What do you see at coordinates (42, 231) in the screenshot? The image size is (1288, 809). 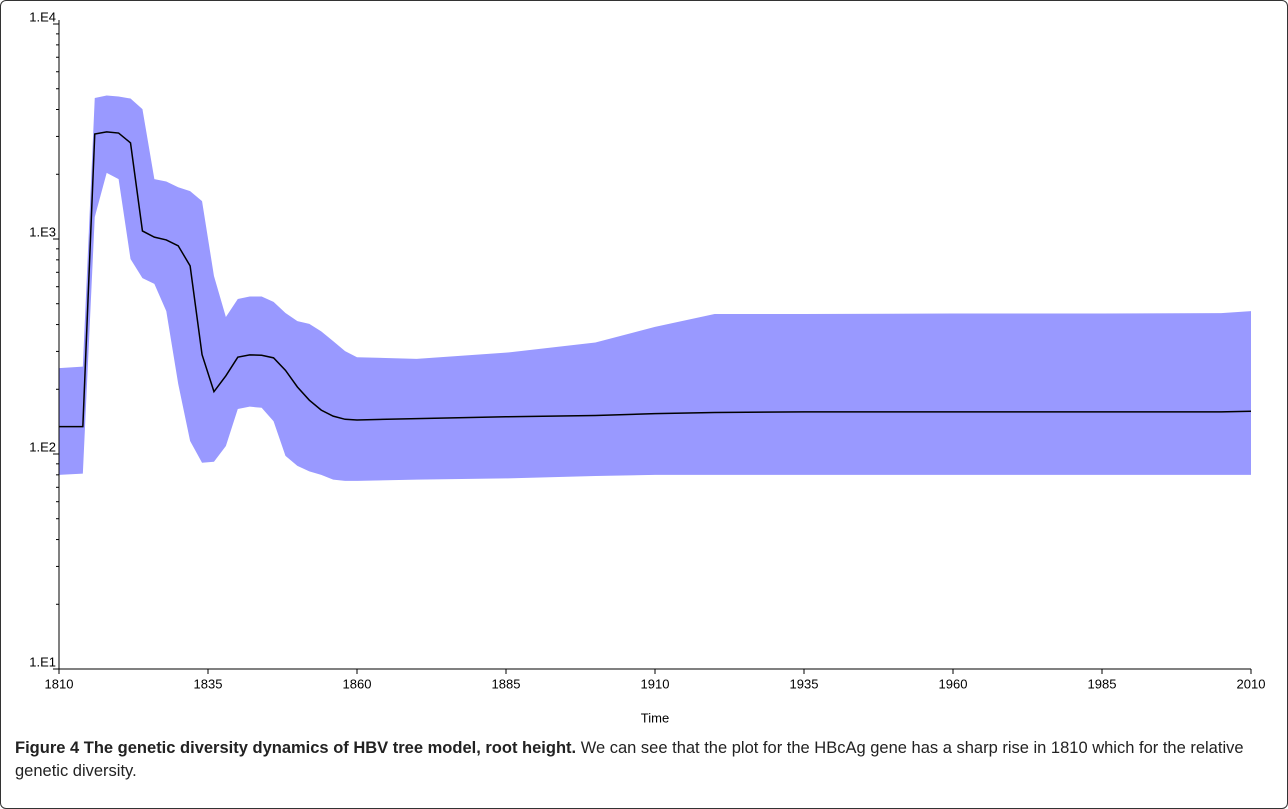 I see `y-tick-label: 1.E3` at bounding box center [42, 231].